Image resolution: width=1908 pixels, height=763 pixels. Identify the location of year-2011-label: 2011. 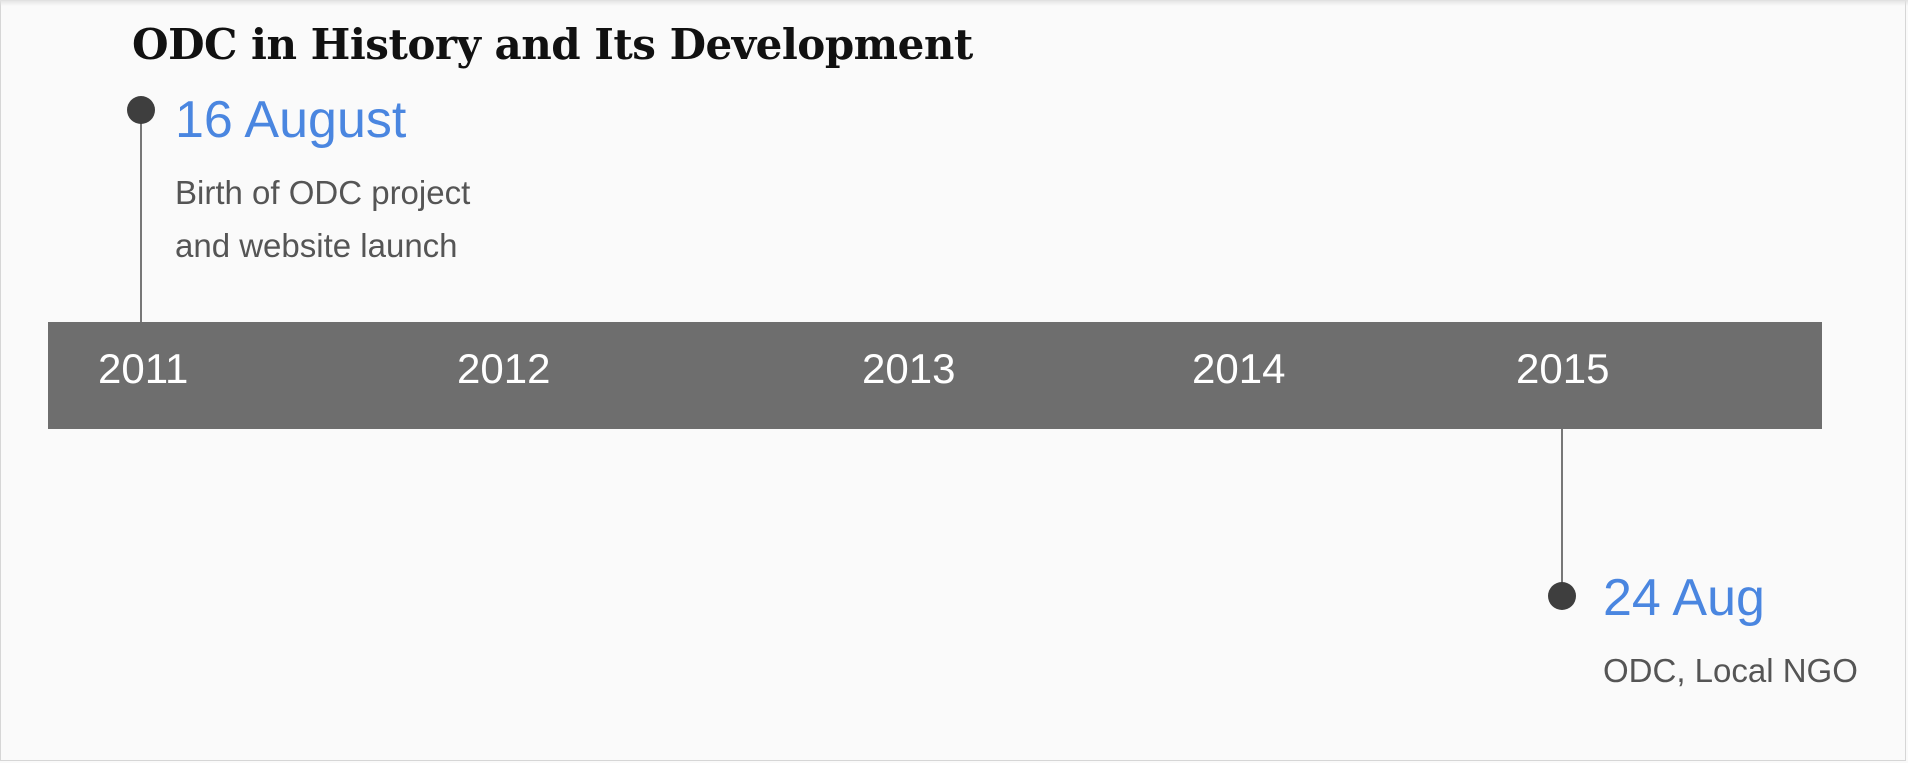
(143, 368).